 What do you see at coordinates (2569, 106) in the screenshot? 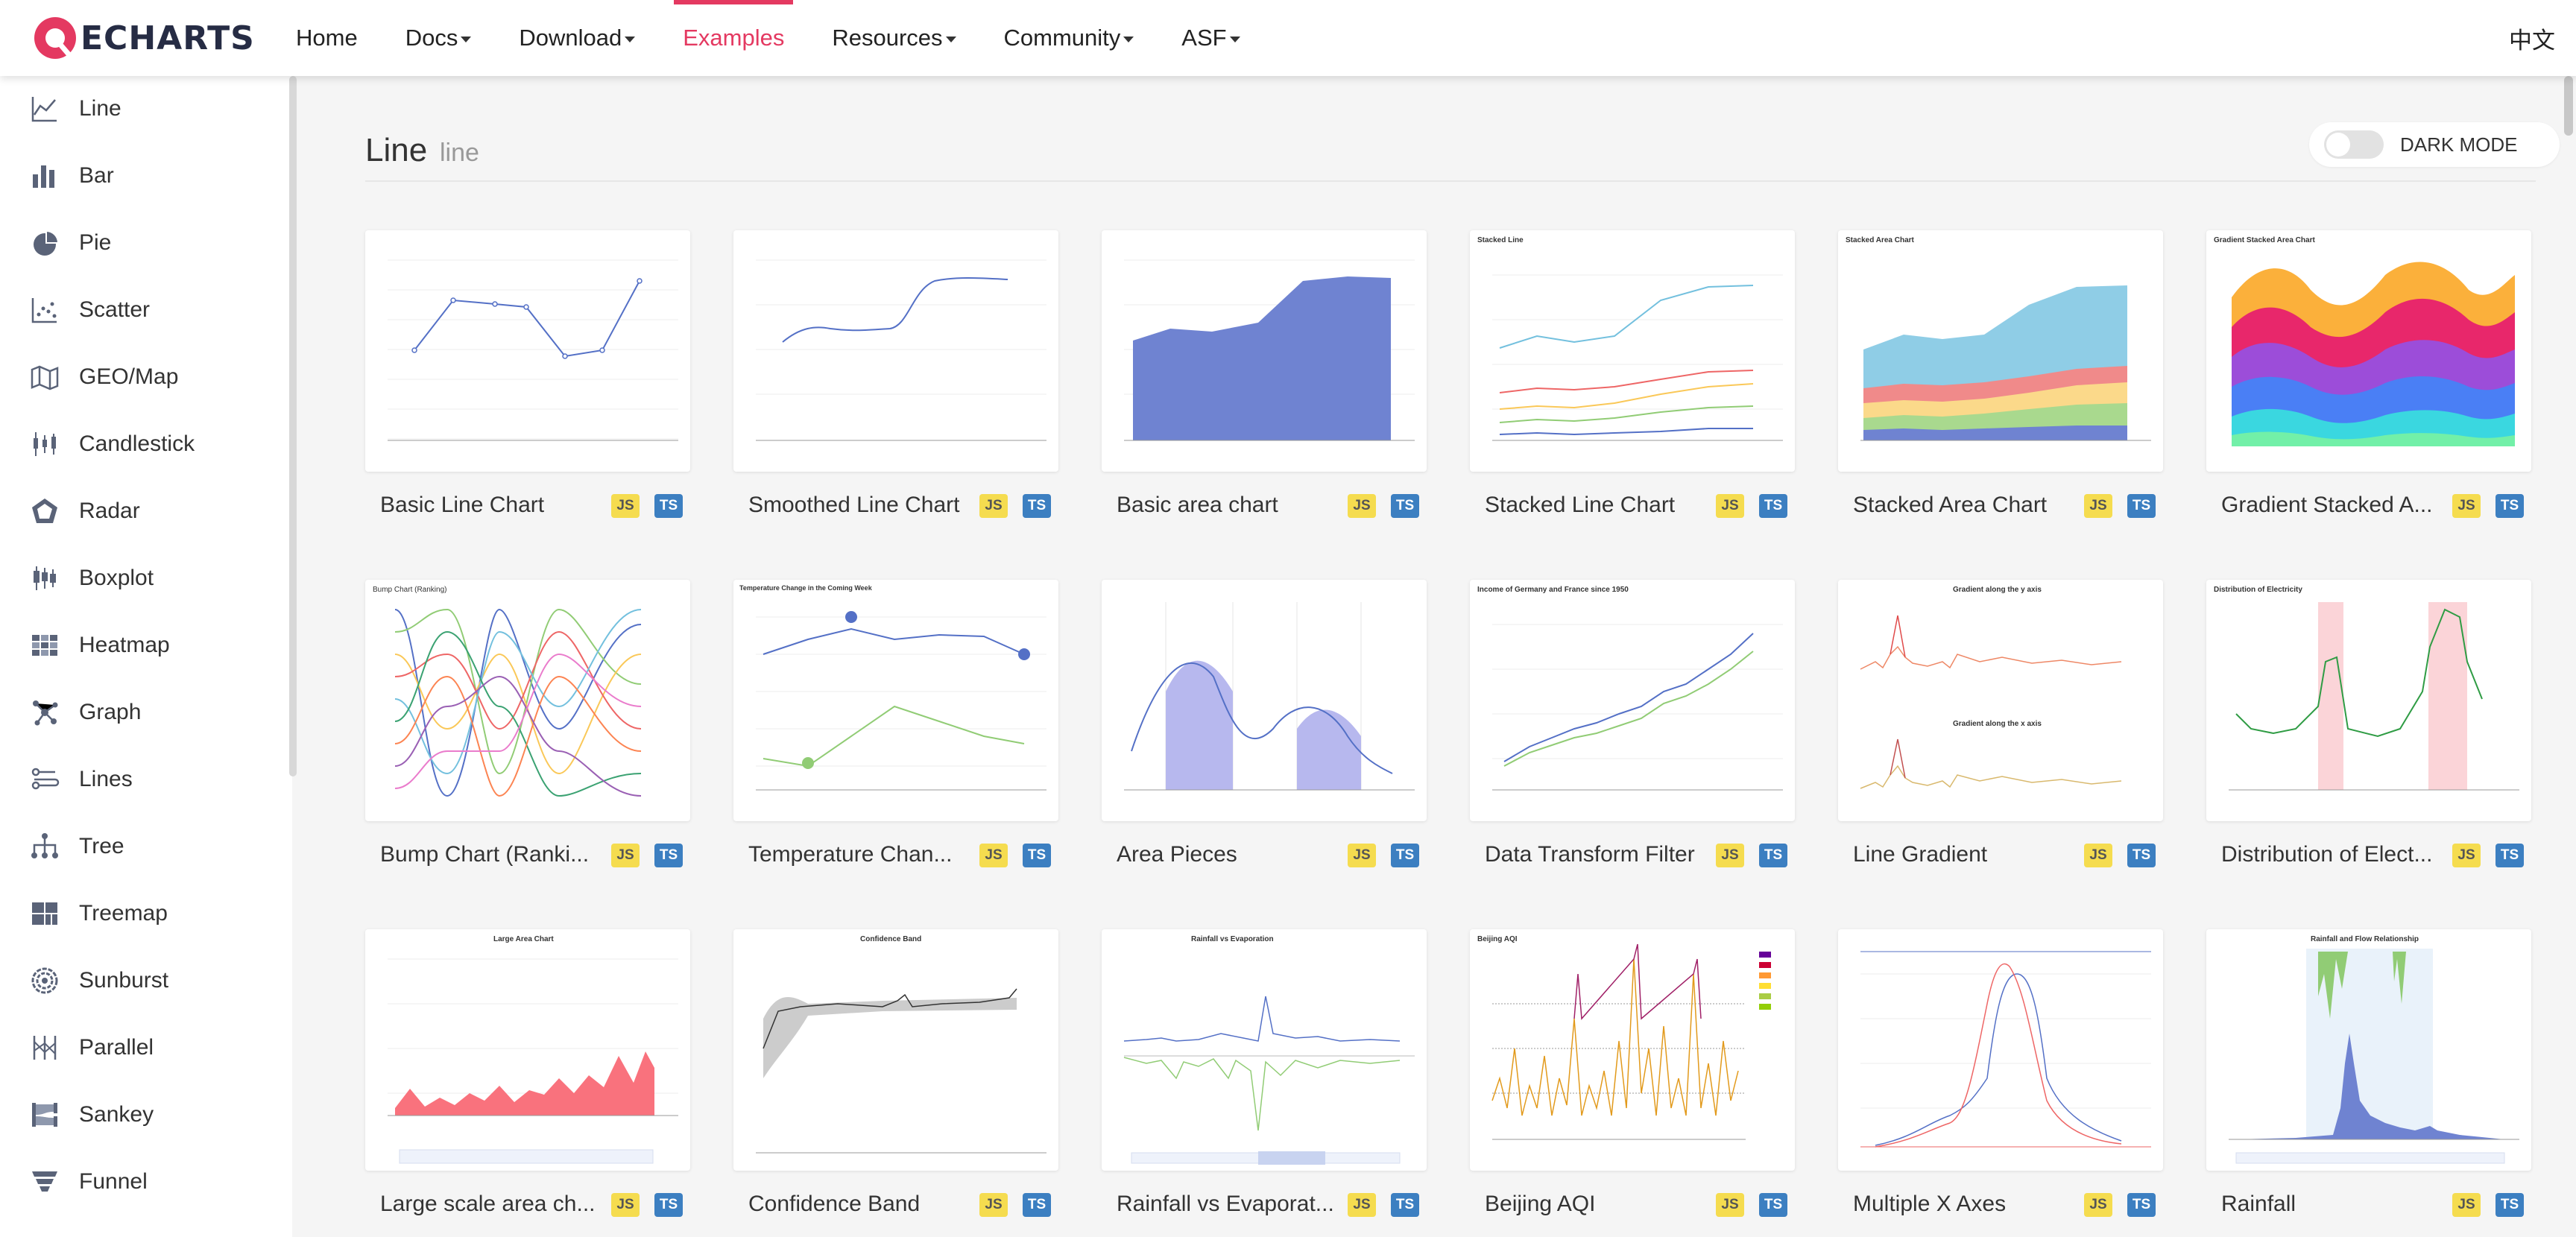
I see `page-scrollbar` at bounding box center [2569, 106].